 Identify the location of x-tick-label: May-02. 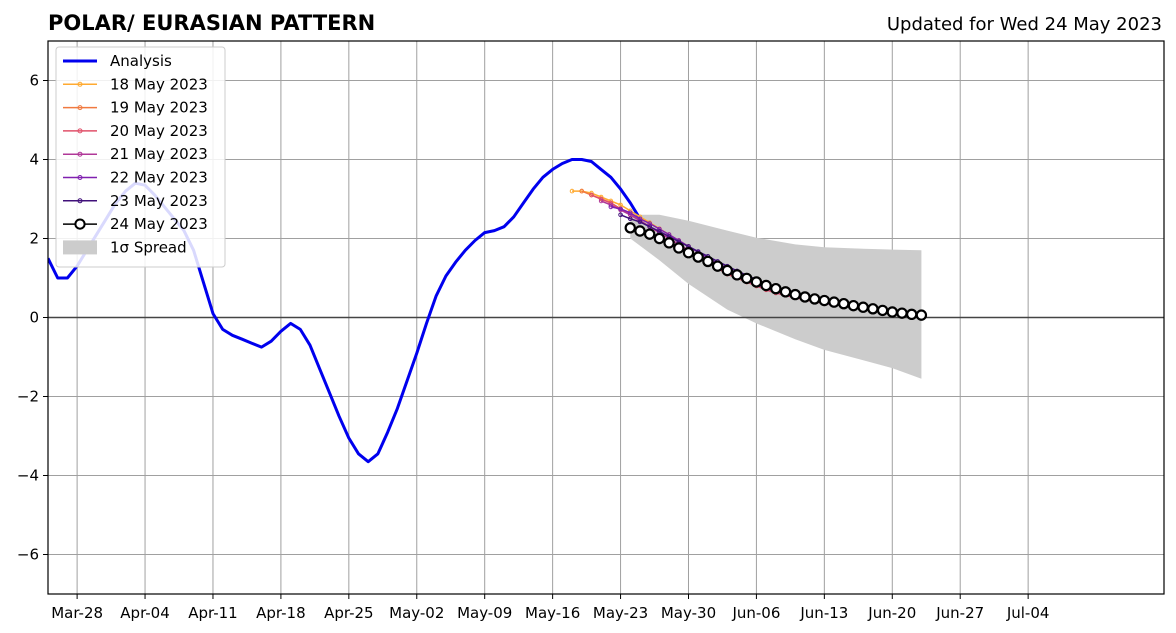
(416, 613).